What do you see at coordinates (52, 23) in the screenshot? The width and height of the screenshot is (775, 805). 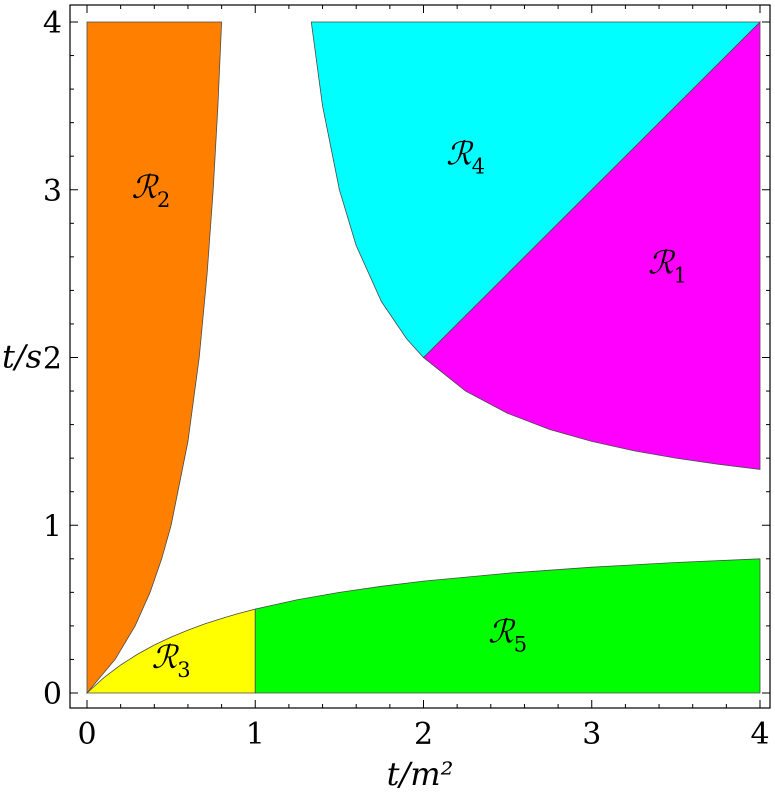 I see `y-tick-label: 4` at bounding box center [52, 23].